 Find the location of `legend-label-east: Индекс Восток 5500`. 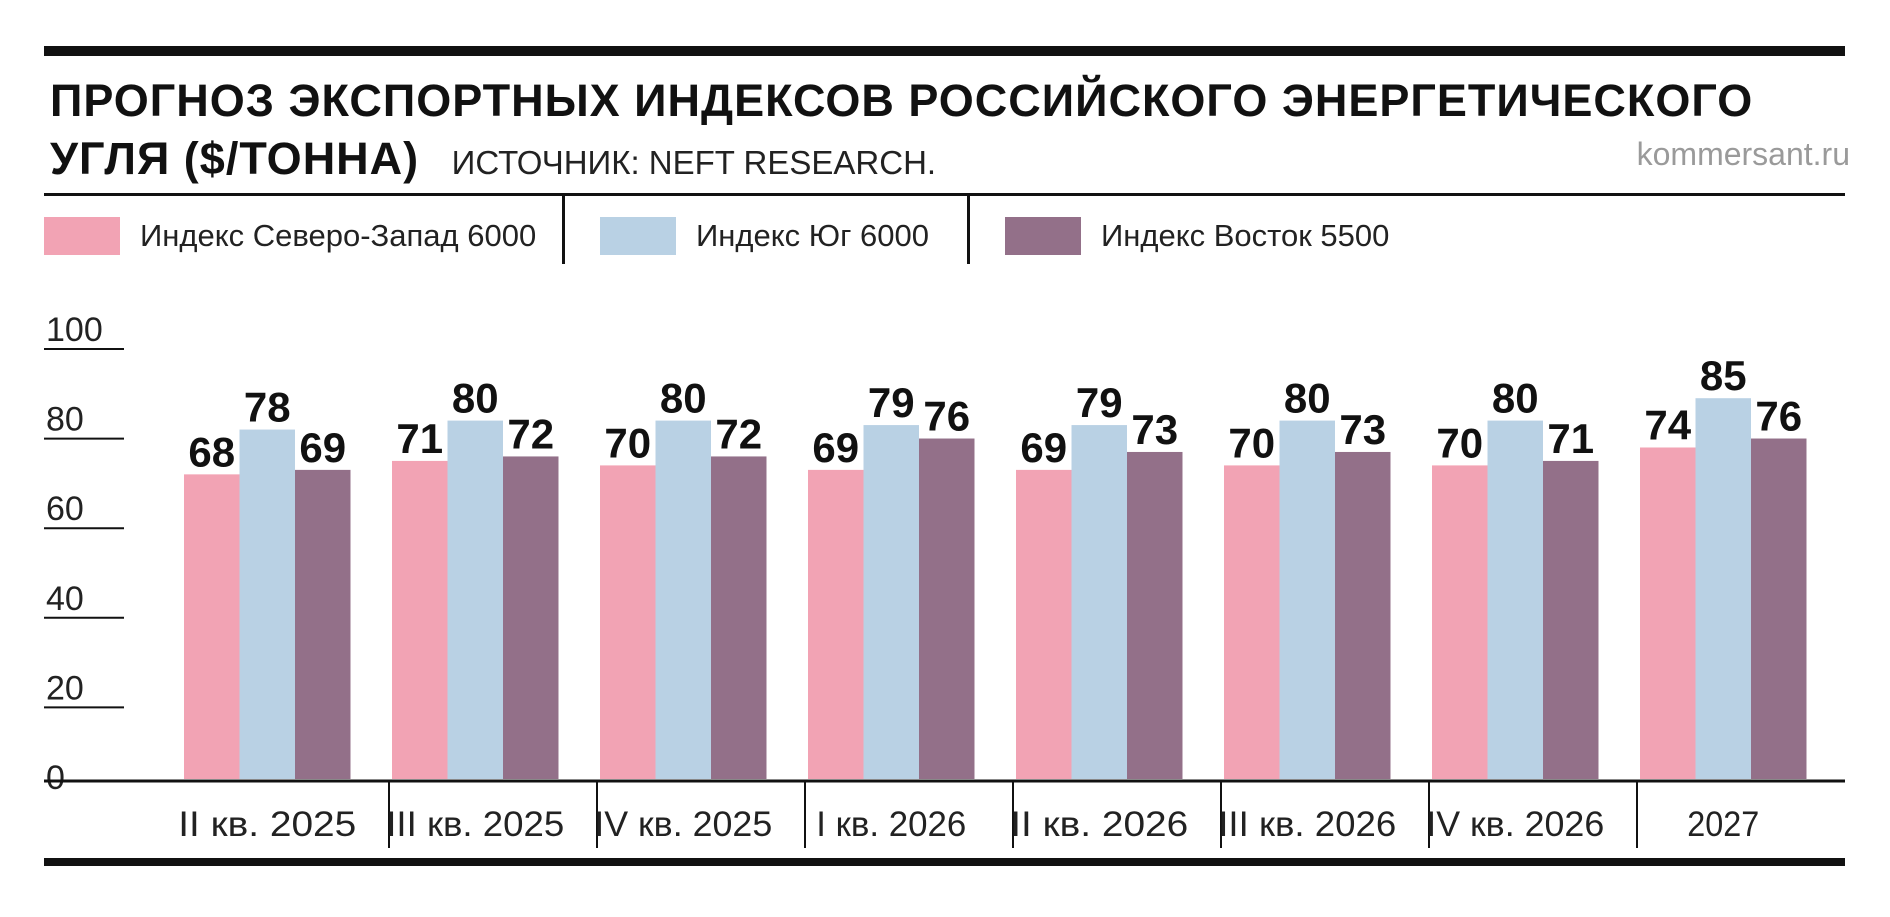

legend-label-east: Индекс Восток 5500 is located at coordinates (1245, 235).